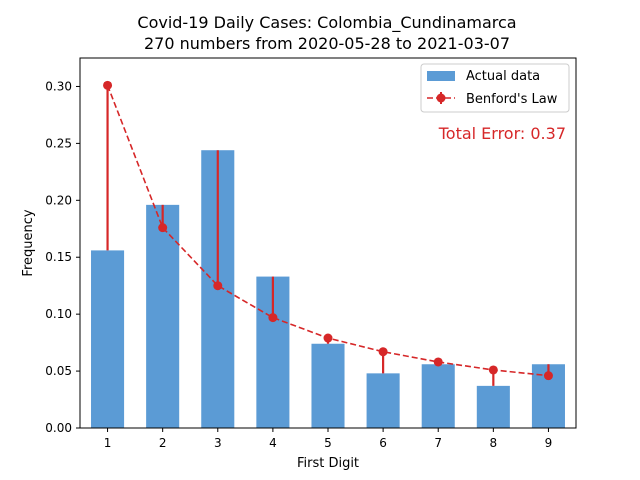 This screenshot has width=640, height=480. Describe the element at coordinates (328, 463) in the screenshot. I see `x-axis-label: First Digit` at that location.